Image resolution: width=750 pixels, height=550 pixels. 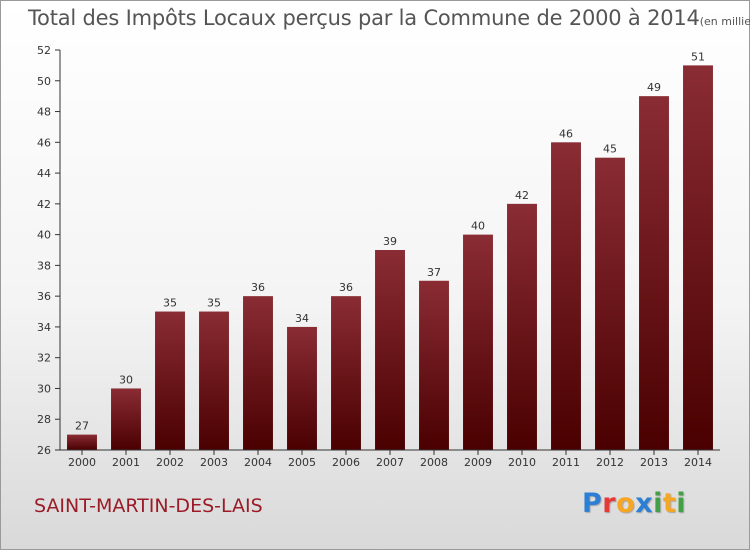 I want to click on logo-letter: x, so click(x=644, y=503).